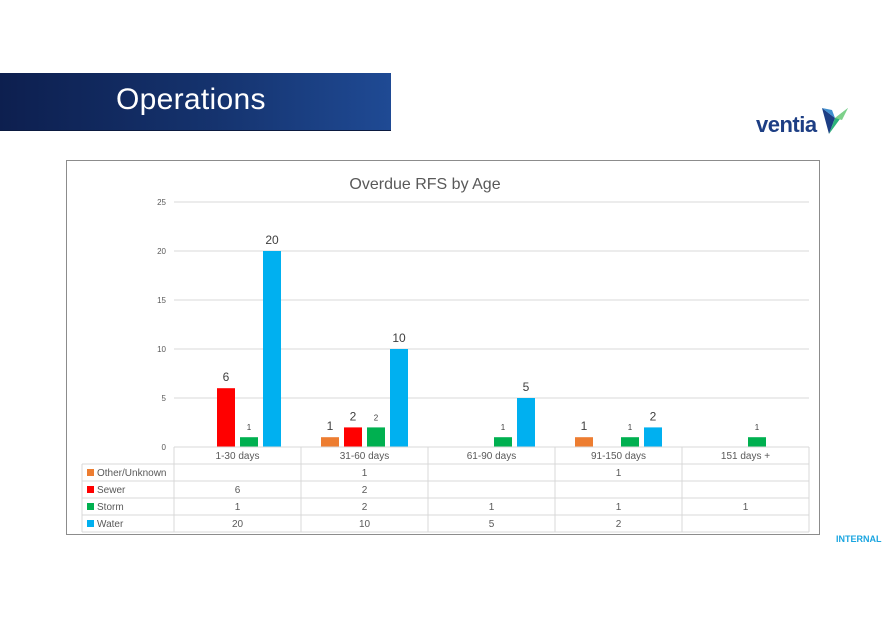 This screenshot has height=626, width=885. I want to click on table-value: 6, so click(238, 490).